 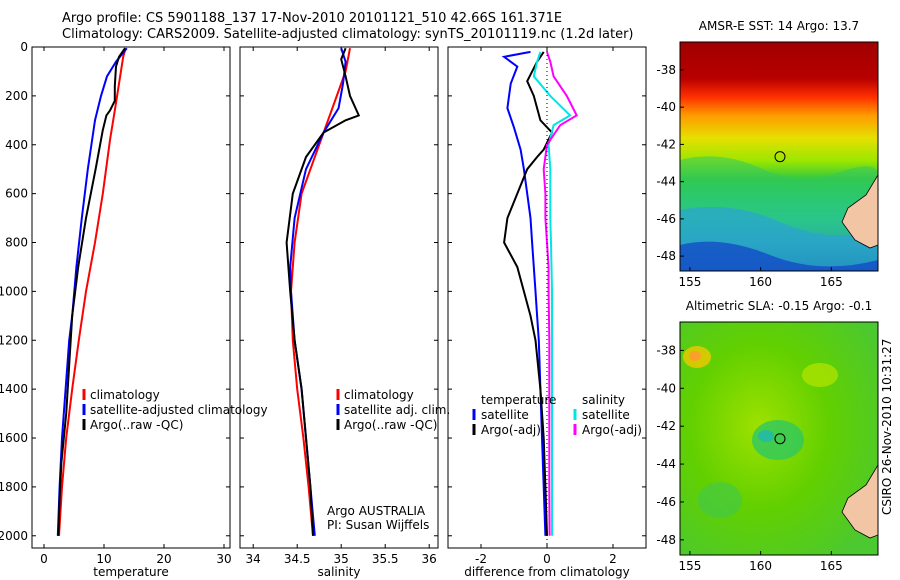 I want to click on sla-map-ytick-label: -38, so click(x=666, y=350).